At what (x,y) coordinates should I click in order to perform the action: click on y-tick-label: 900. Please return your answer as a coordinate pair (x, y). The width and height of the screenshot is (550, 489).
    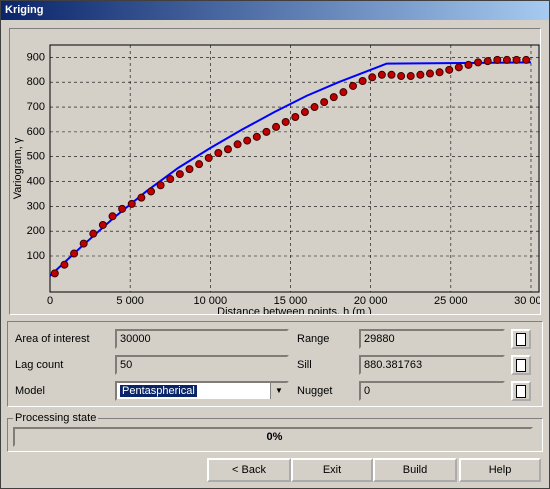
    Looking at the image, I should click on (36, 57).